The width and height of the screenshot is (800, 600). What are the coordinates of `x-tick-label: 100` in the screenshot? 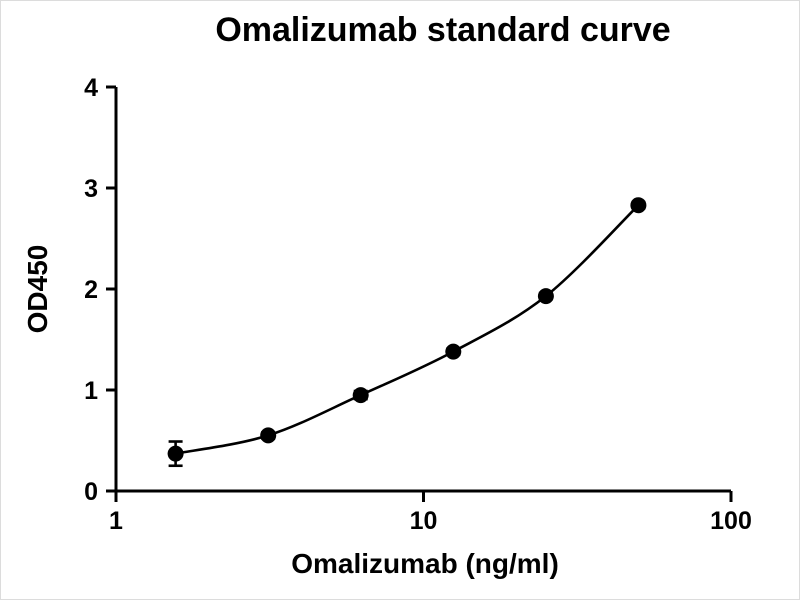 It's located at (731, 521).